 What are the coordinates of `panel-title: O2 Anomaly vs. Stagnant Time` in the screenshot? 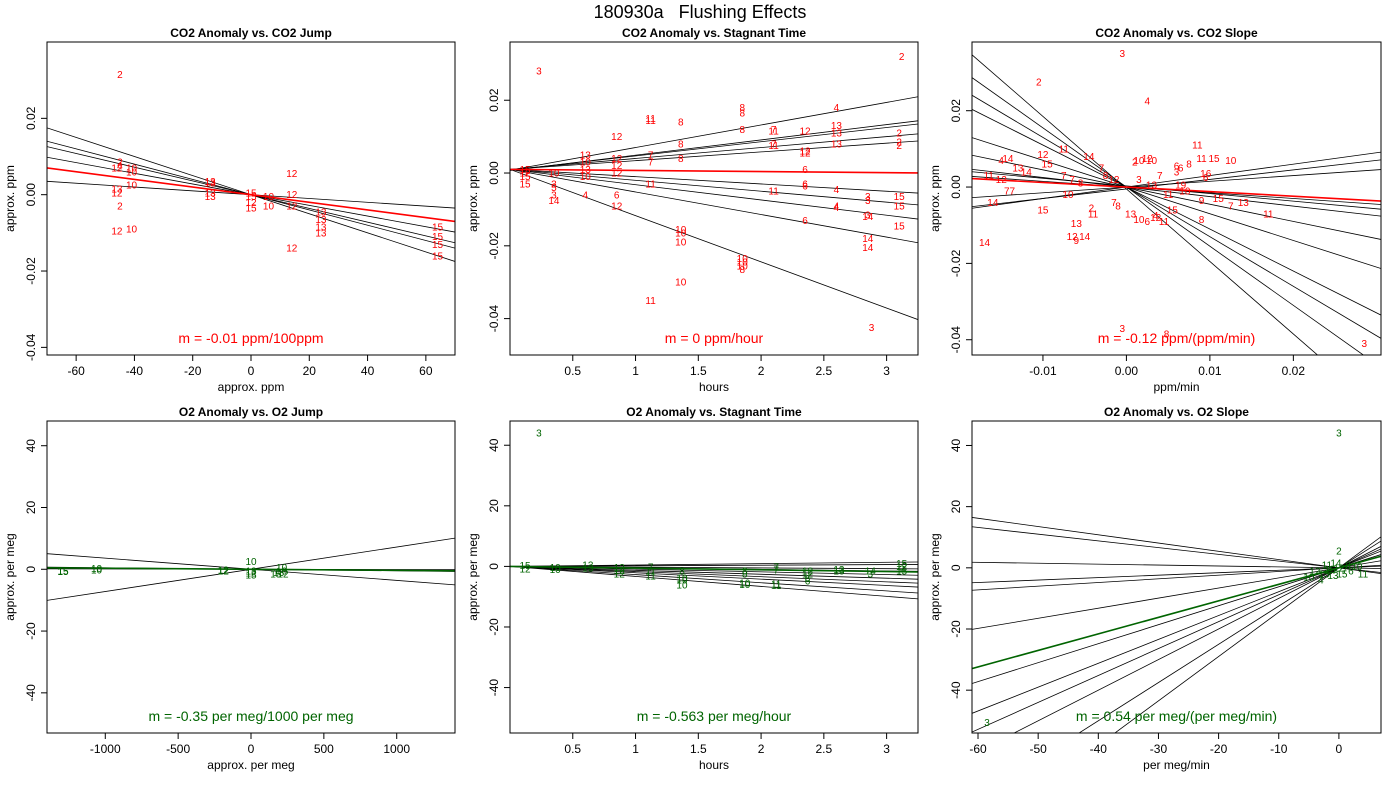 It's located at (714, 412).